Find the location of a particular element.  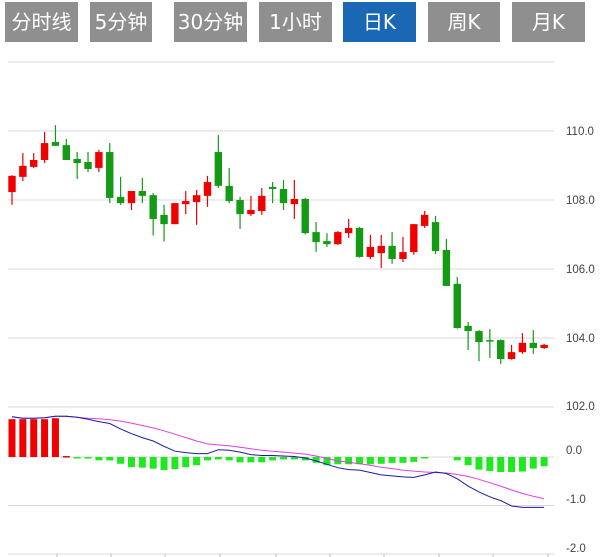

price-tick-label: 110.0 is located at coordinates (580, 132).